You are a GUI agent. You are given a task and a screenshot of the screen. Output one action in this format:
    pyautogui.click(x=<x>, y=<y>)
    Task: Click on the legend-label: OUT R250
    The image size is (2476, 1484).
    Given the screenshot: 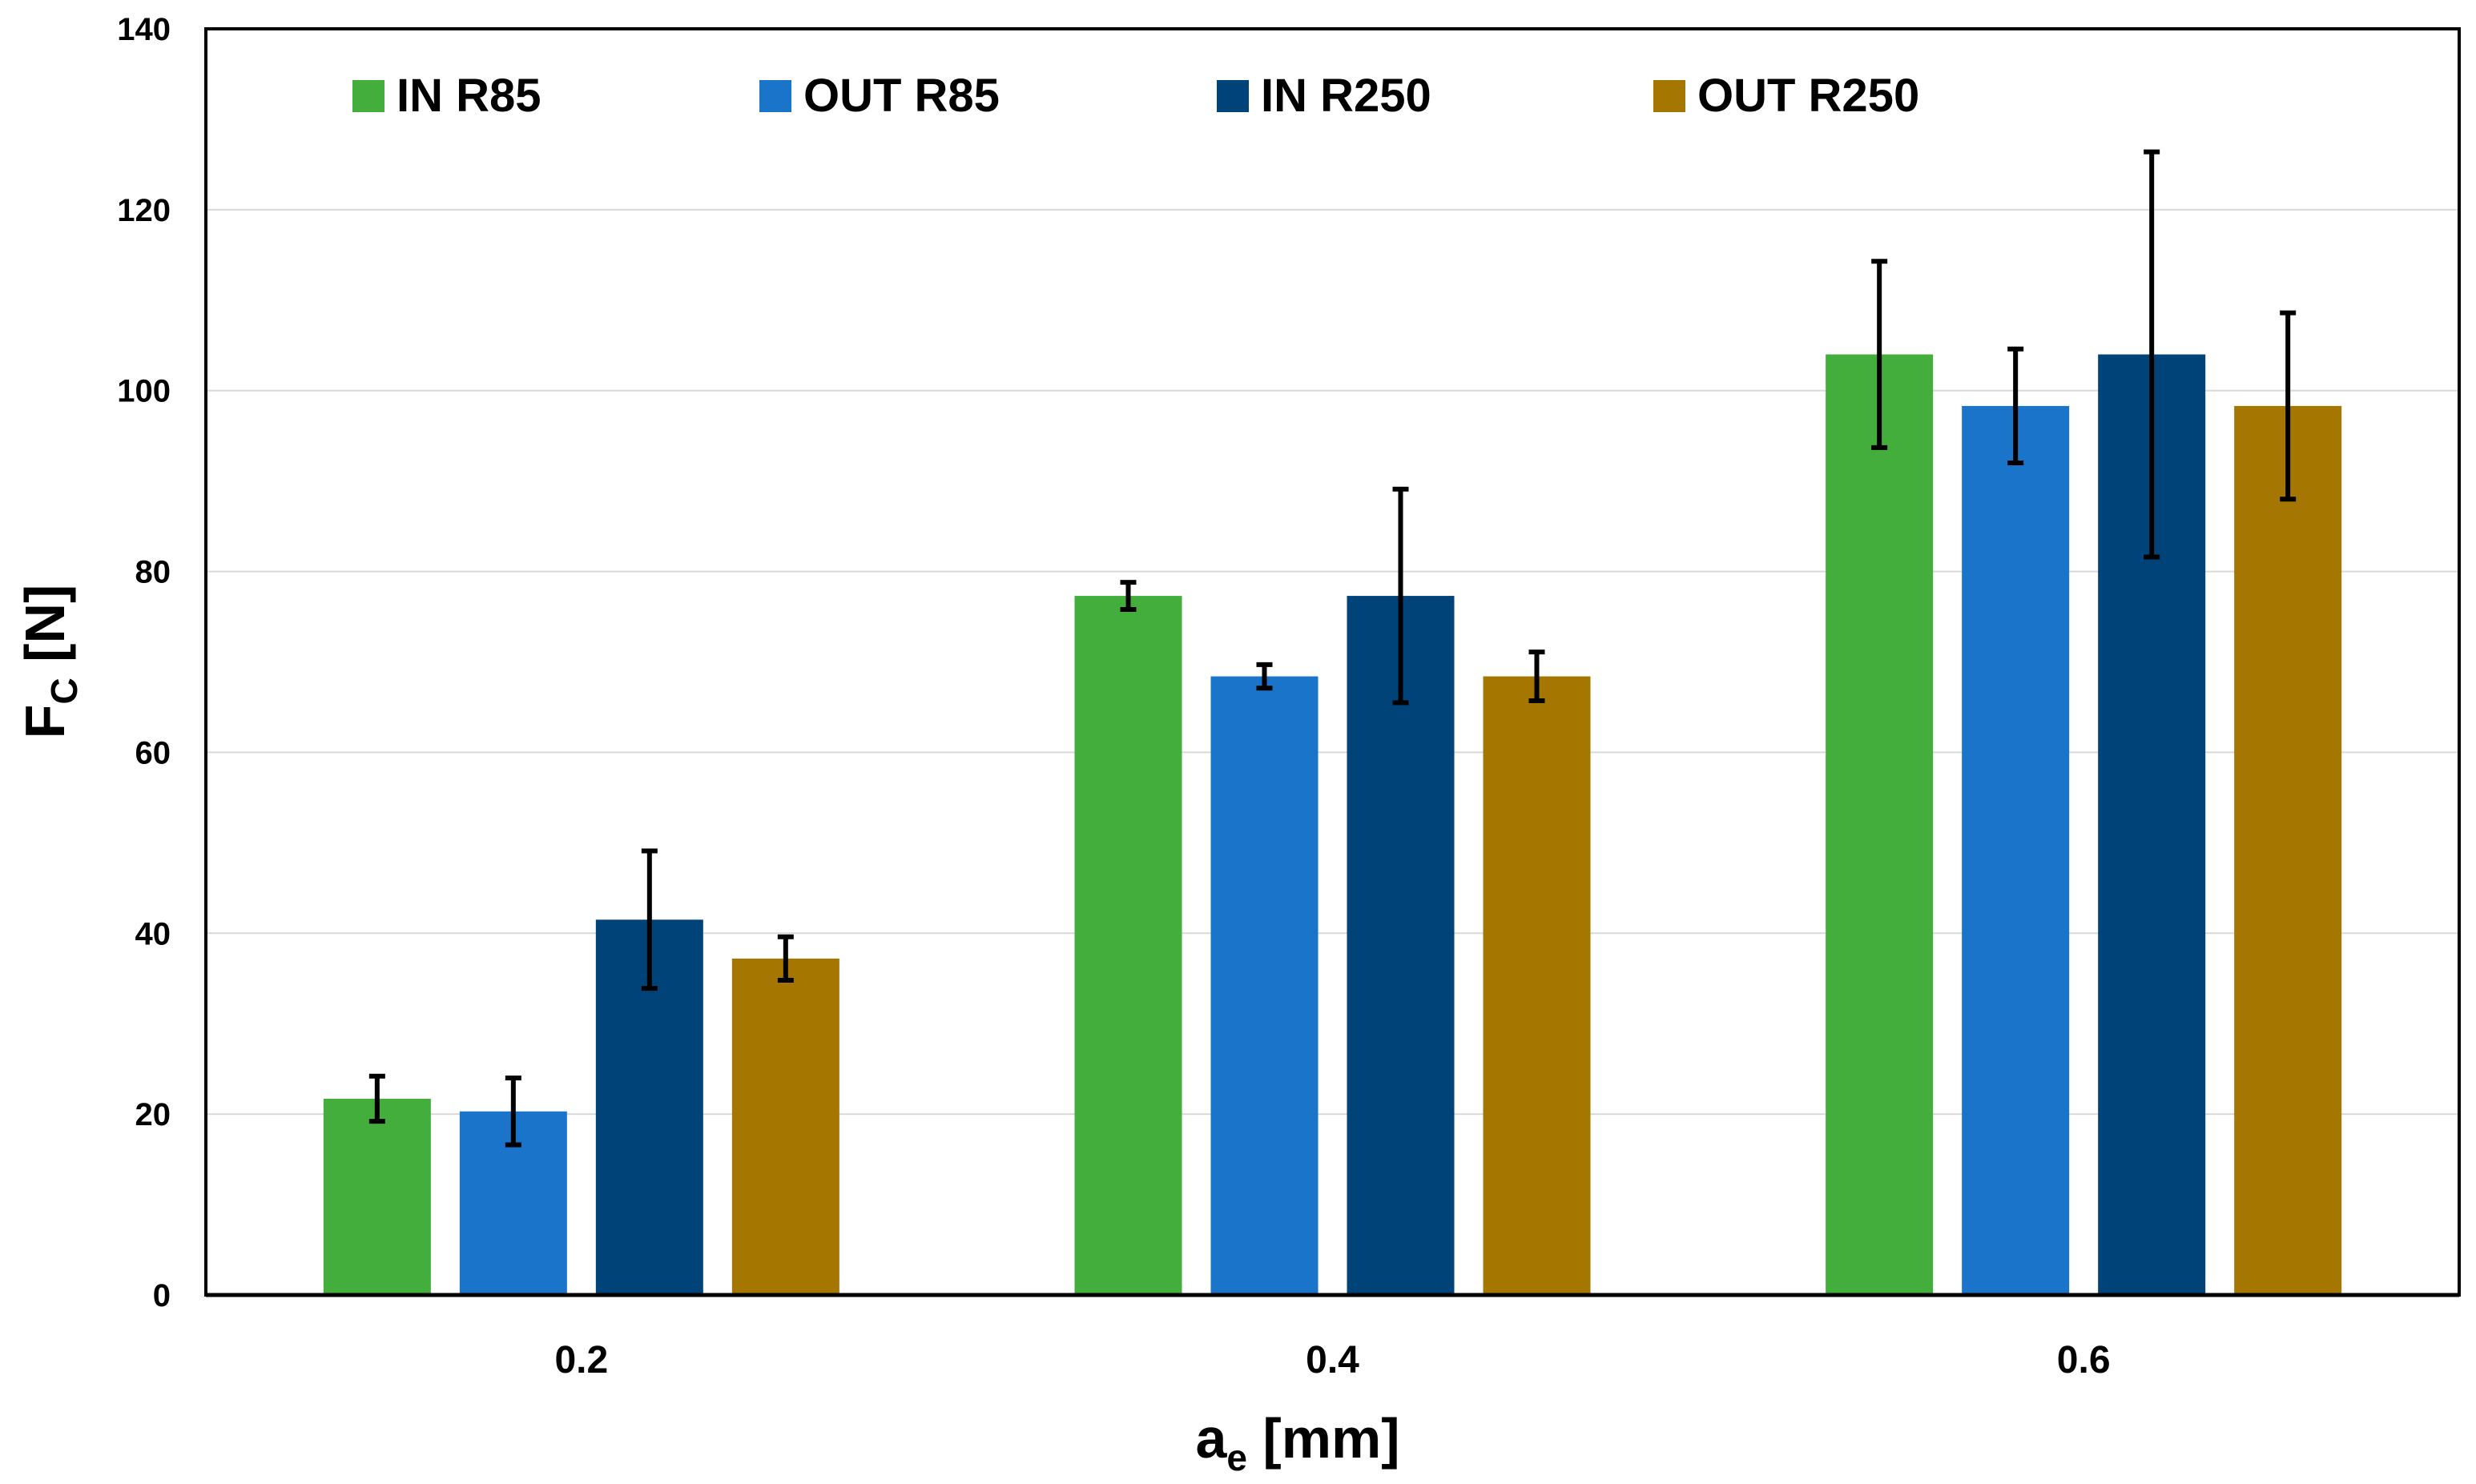 What is the action you would take?
    pyautogui.click(x=1808, y=96)
    